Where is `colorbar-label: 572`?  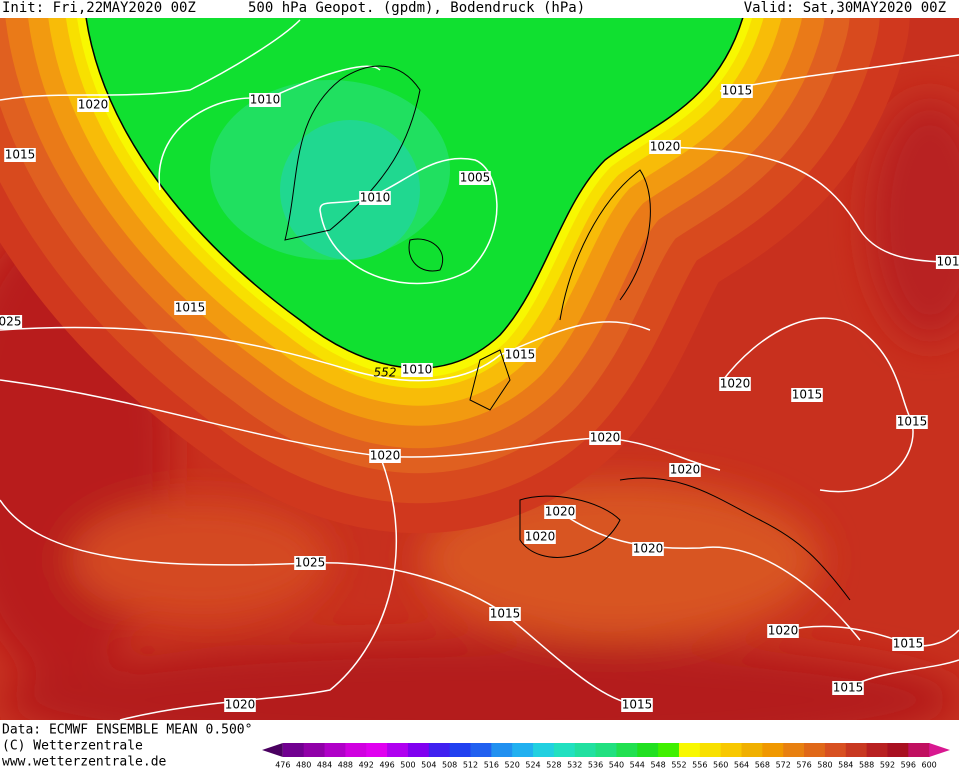
colorbar-label: 572 is located at coordinates (783, 765).